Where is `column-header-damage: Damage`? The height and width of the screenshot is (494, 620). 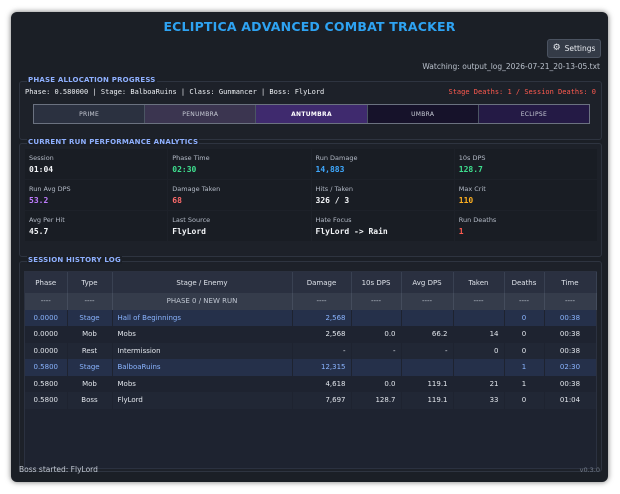 column-header-damage: Damage is located at coordinates (322, 282).